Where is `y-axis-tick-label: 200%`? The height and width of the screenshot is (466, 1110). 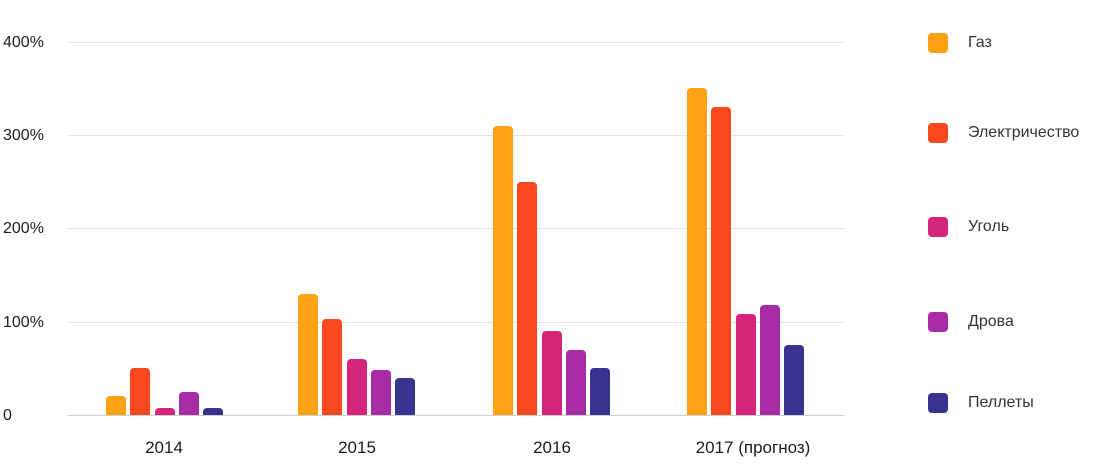 y-axis-tick-label: 200% is located at coordinates (23, 229).